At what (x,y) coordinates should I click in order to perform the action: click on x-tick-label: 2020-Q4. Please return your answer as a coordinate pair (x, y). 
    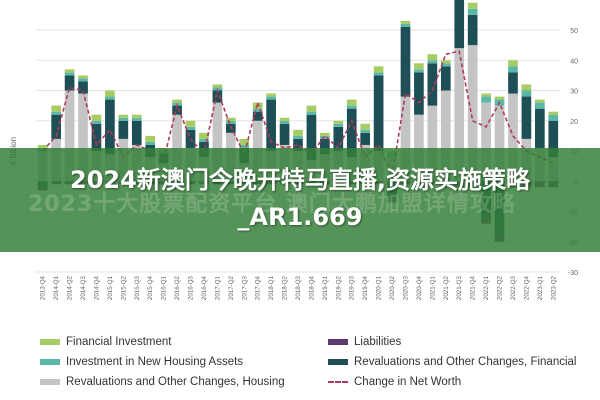
    Looking at the image, I should click on (419, 287).